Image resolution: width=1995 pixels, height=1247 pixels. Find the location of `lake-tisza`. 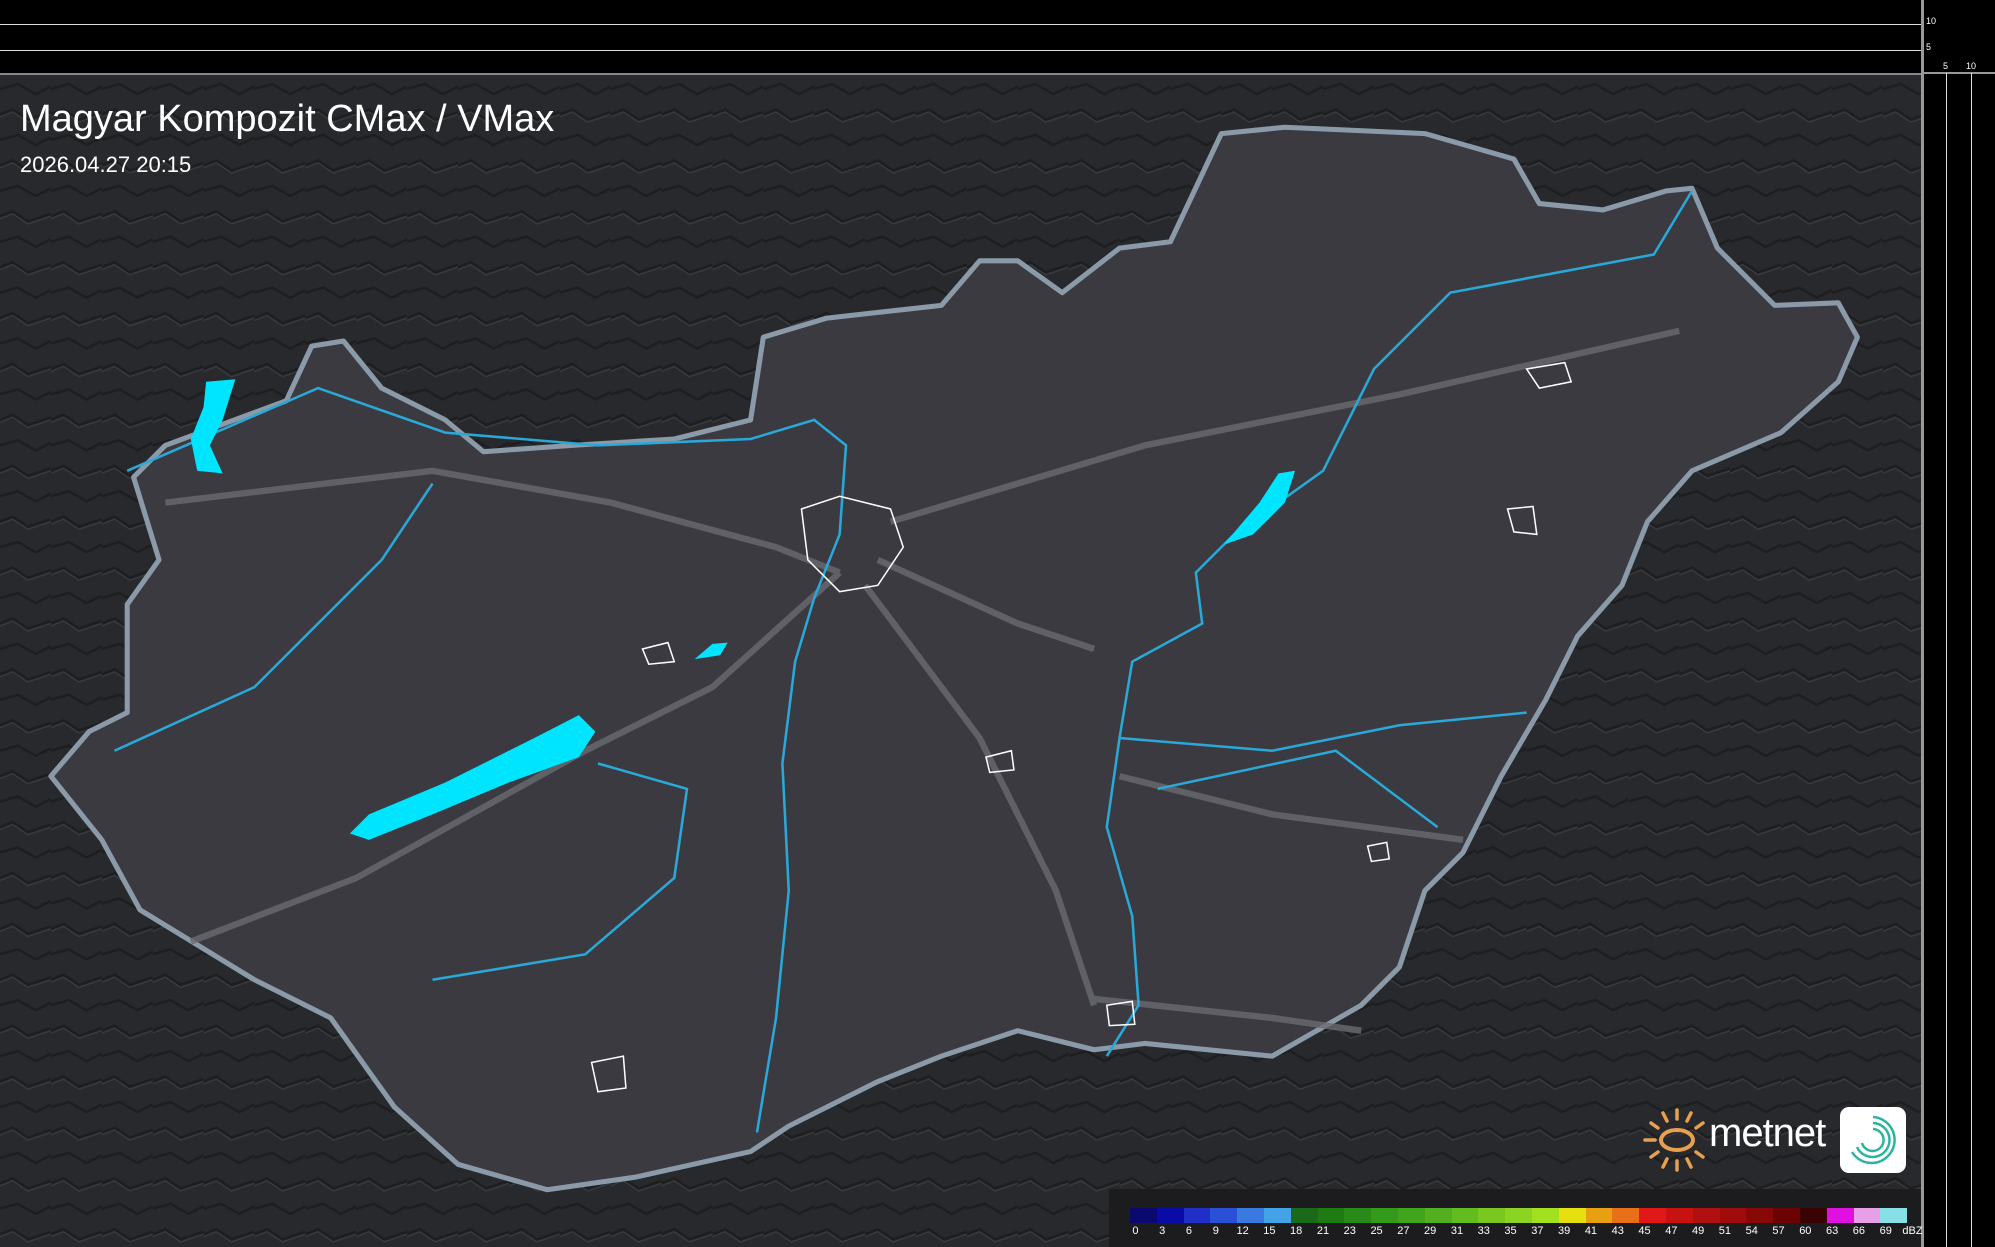

lake-tisza is located at coordinates (1259, 507).